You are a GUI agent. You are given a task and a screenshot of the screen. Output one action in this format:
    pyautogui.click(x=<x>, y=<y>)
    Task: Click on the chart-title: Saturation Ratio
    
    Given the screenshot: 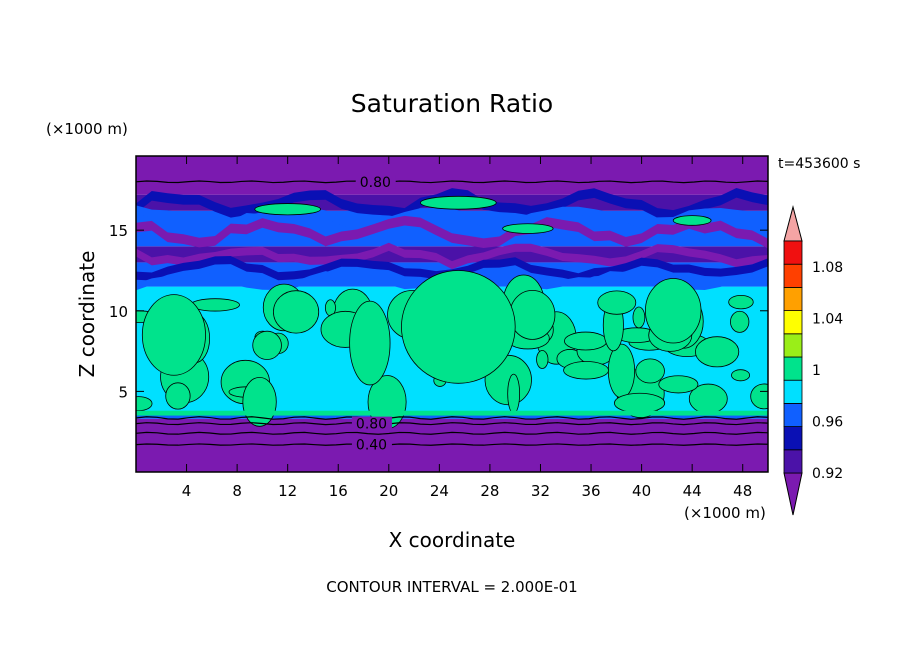 What is the action you would take?
    pyautogui.click(x=452, y=103)
    